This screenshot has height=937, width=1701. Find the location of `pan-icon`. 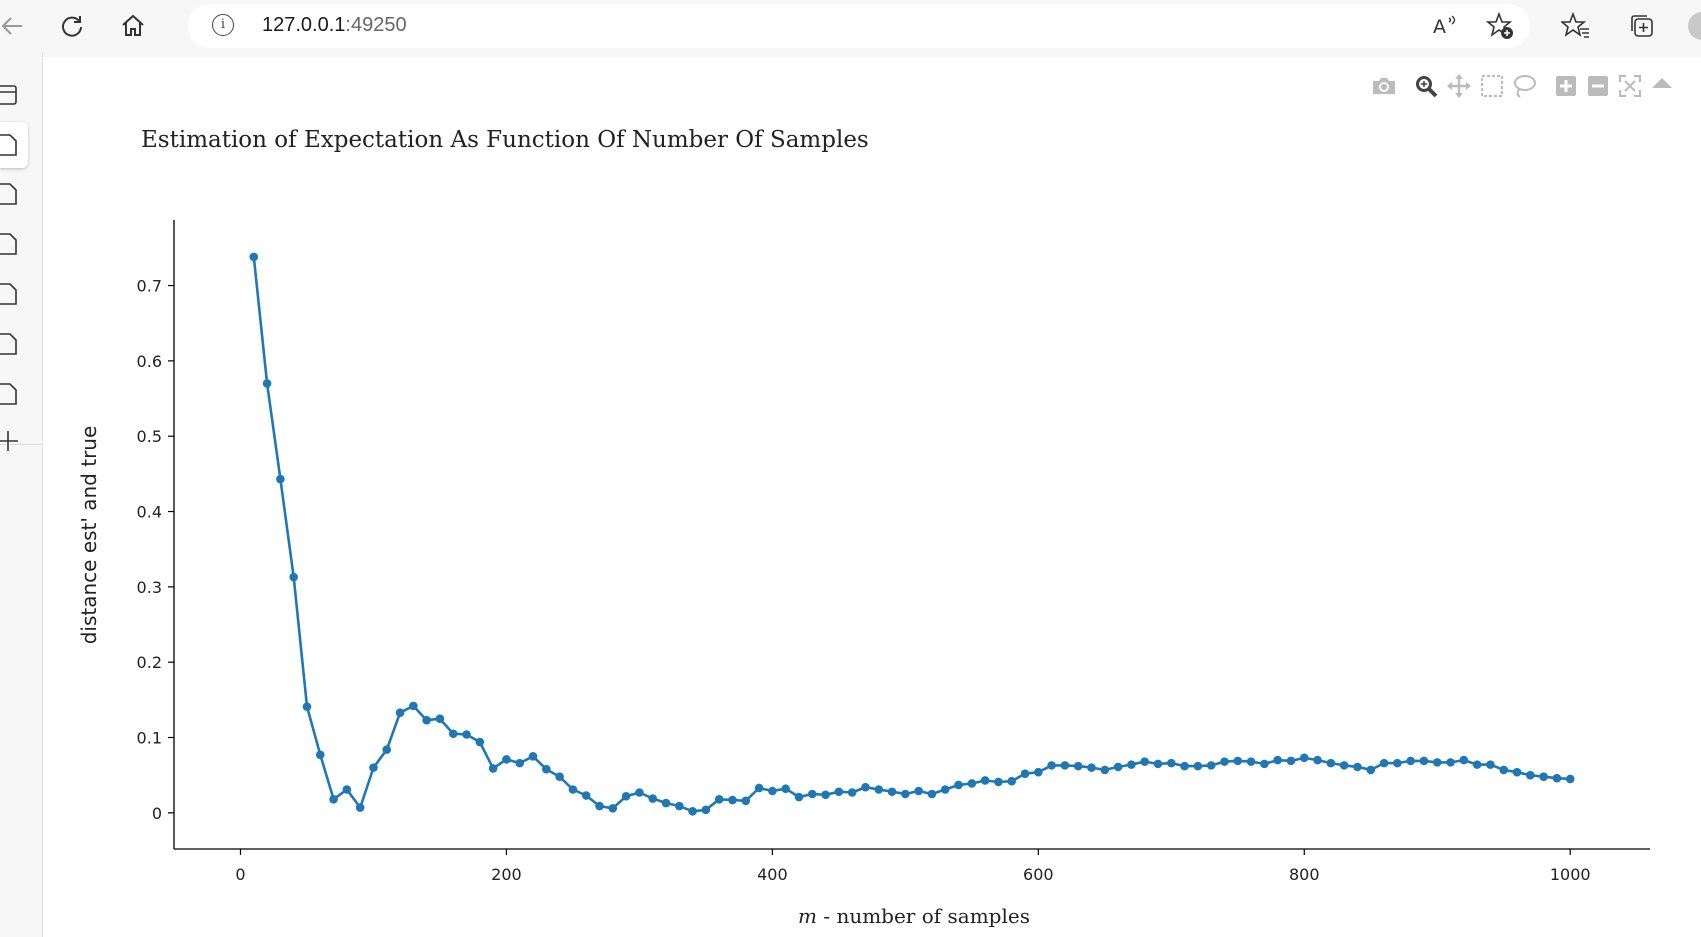

pan-icon is located at coordinates (1459, 86).